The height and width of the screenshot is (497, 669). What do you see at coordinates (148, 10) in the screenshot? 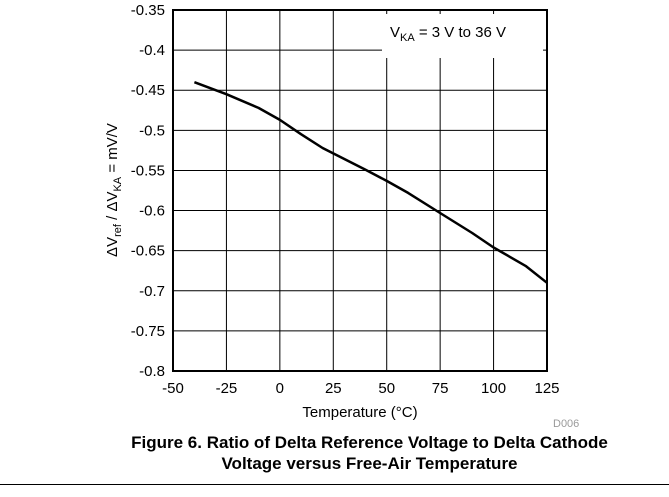
I see `y-tick-label: -0.35` at bounding box center [148, 10].